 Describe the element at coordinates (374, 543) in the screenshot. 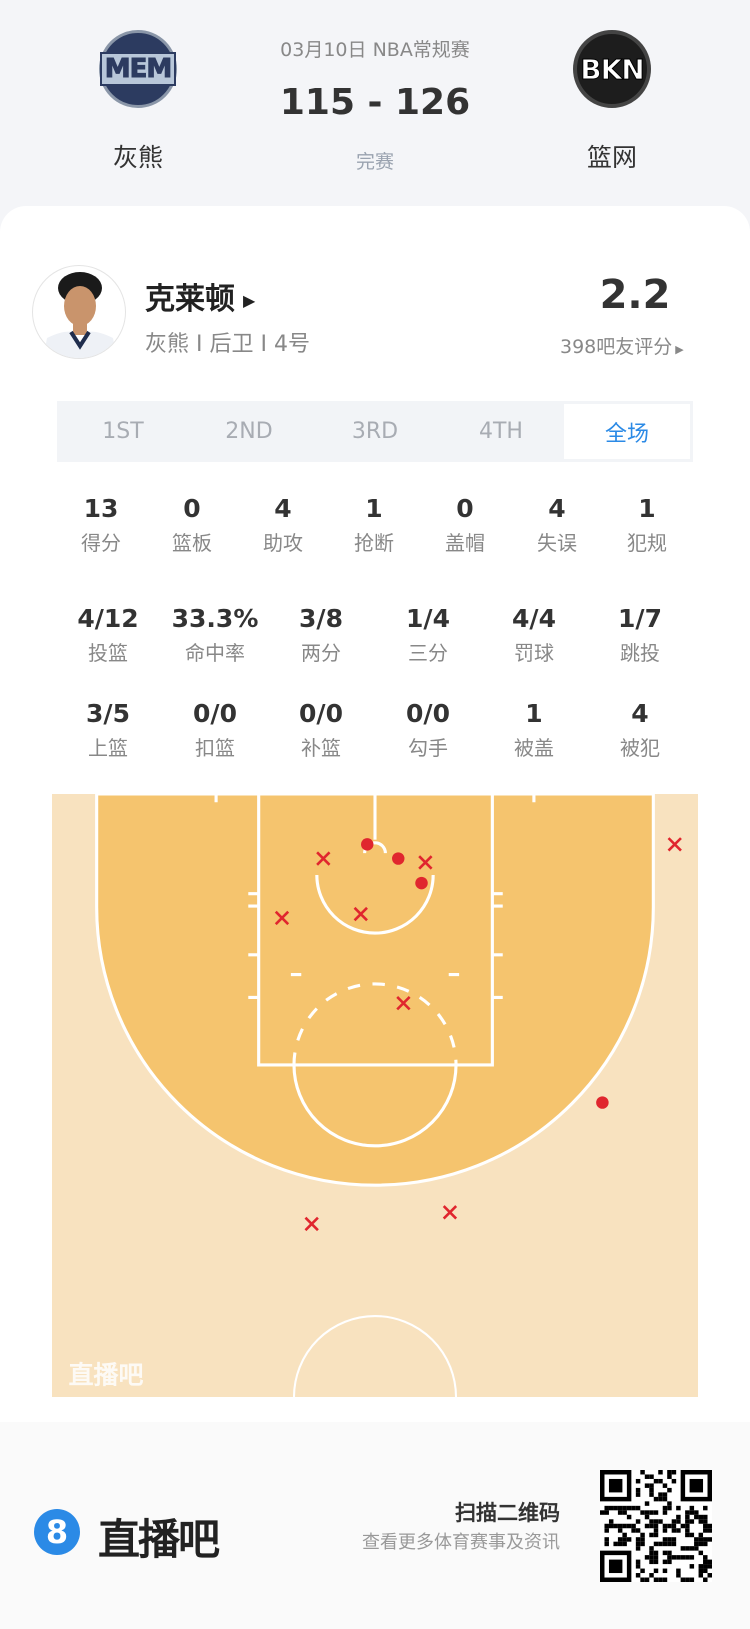

I see `stat-label: 抢断` at that location.